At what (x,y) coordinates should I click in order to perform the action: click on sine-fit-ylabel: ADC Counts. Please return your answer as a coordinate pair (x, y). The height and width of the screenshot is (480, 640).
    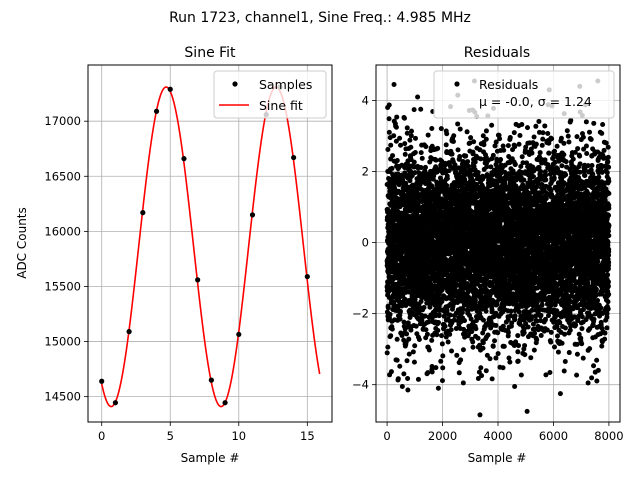
    Looking at the image, I should click on (22, 243).